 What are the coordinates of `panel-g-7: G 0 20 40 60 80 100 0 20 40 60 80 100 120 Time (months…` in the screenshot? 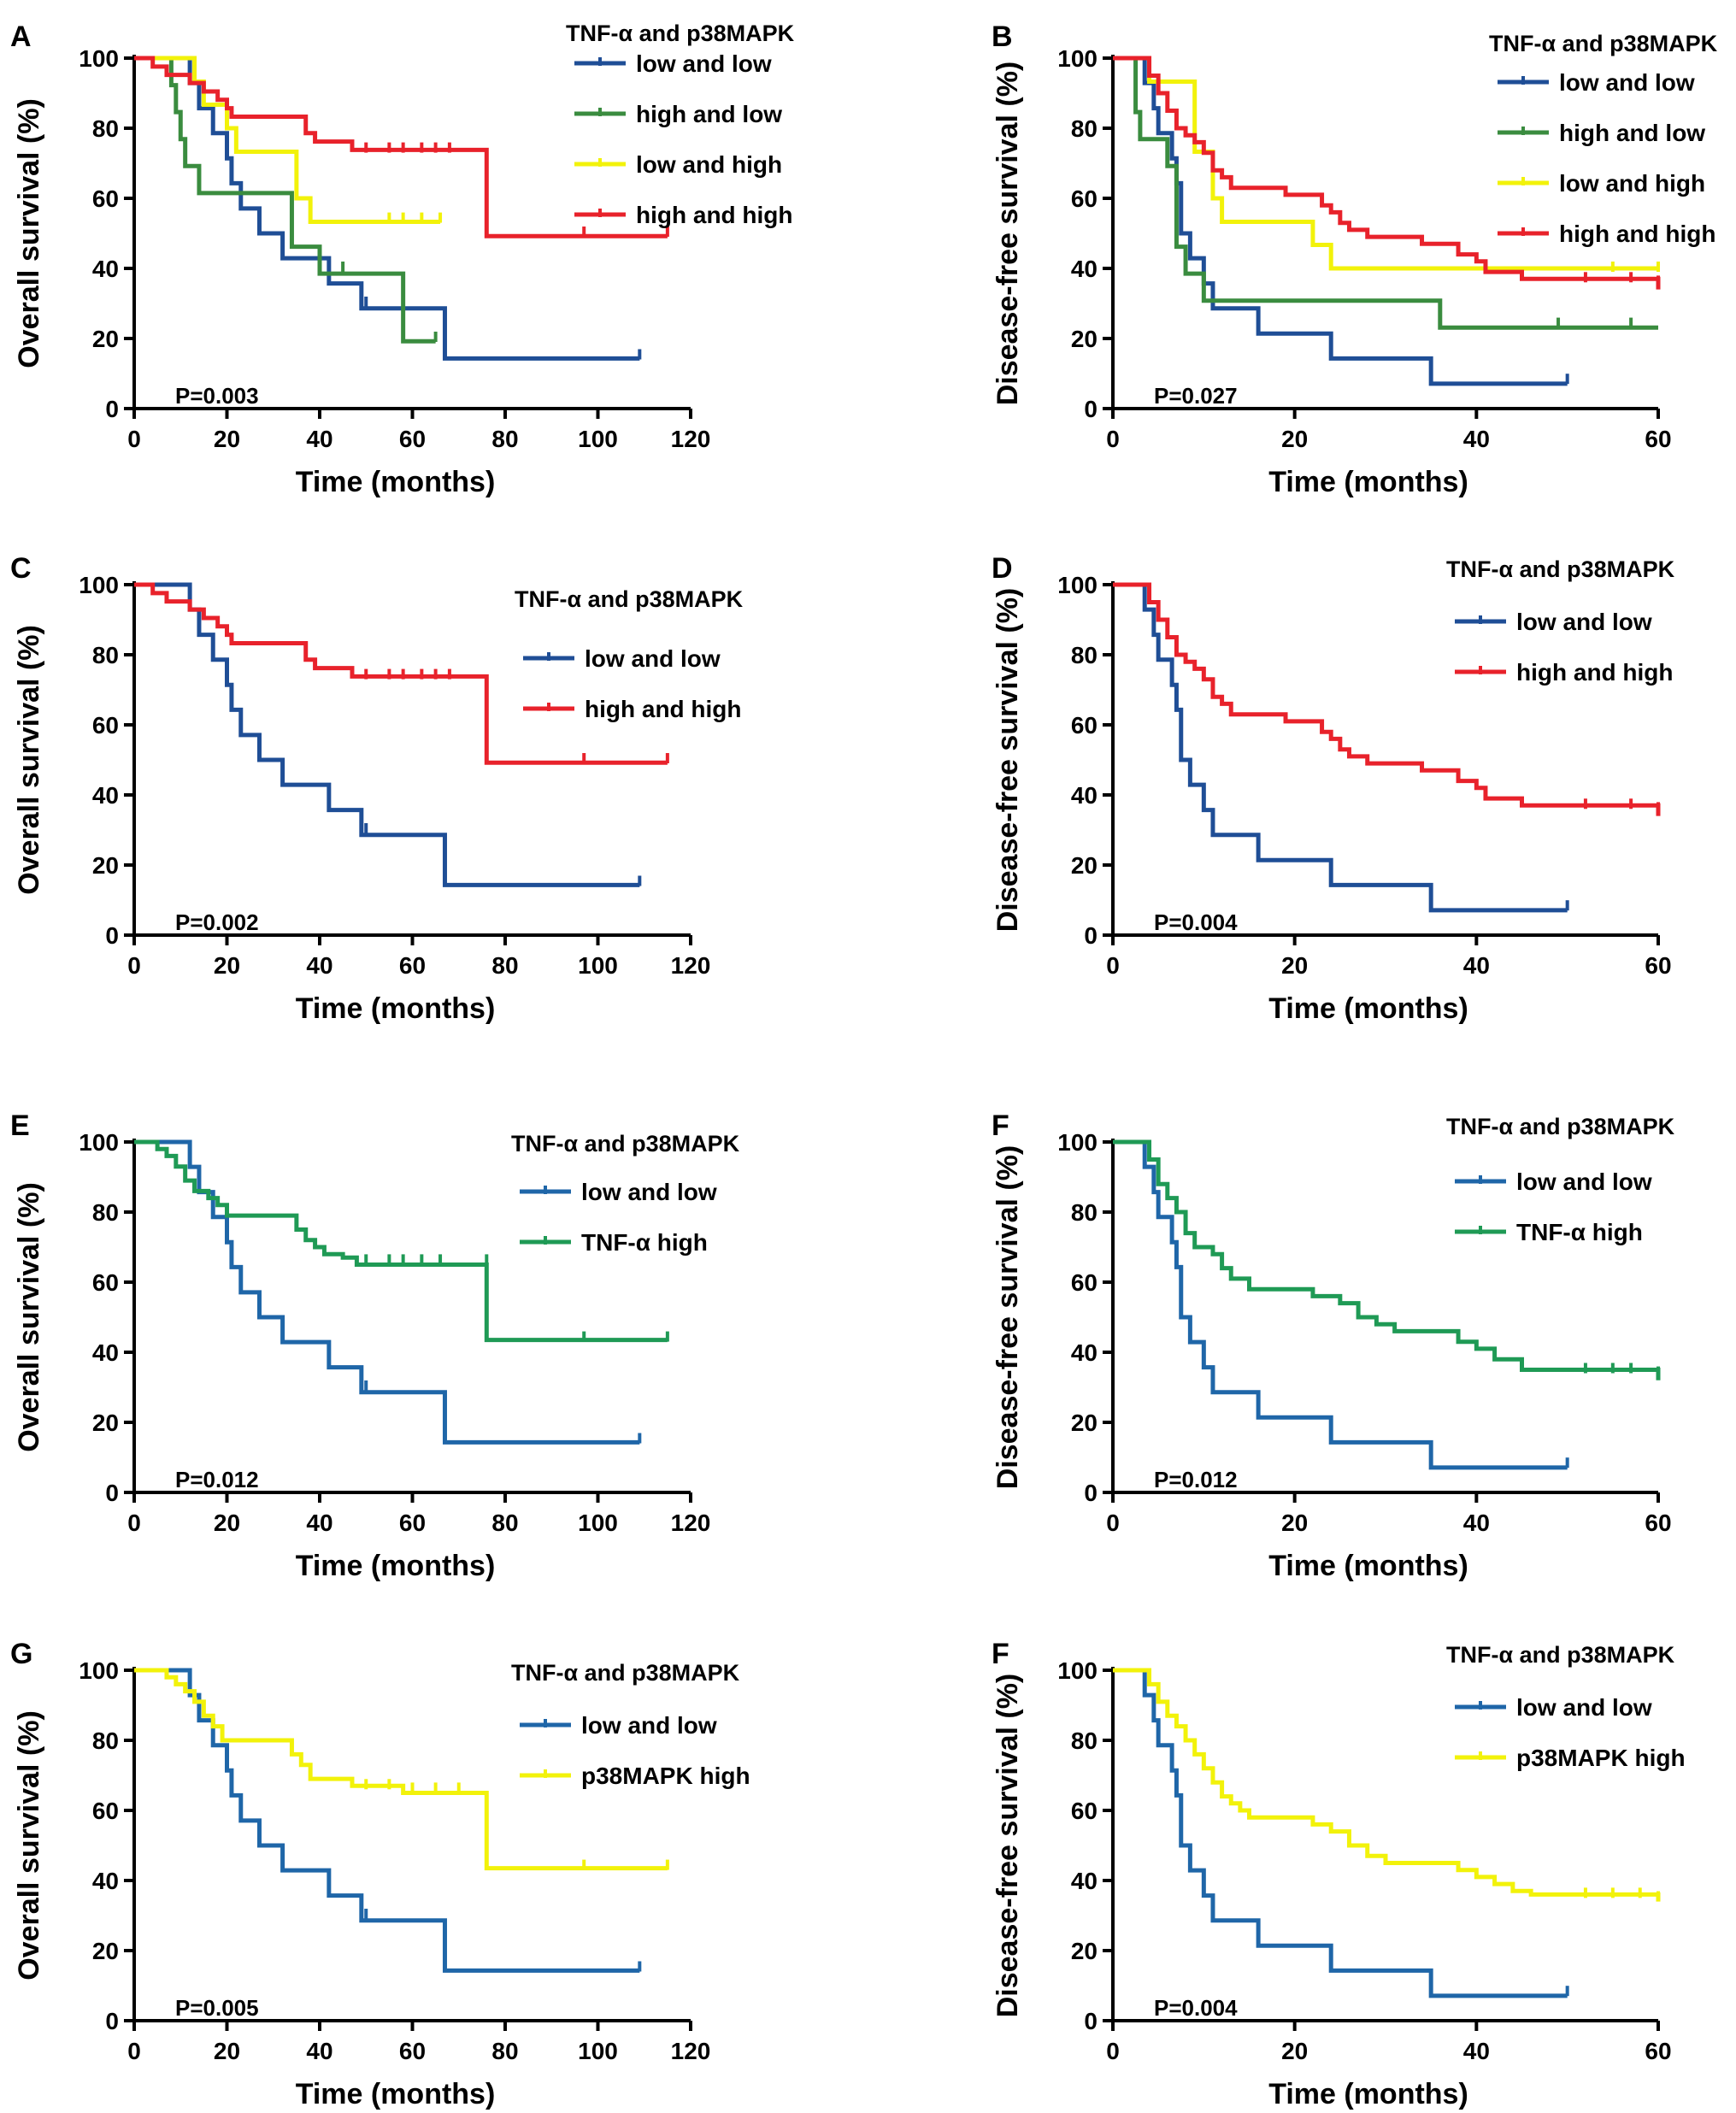 It's located at (380, 1874).